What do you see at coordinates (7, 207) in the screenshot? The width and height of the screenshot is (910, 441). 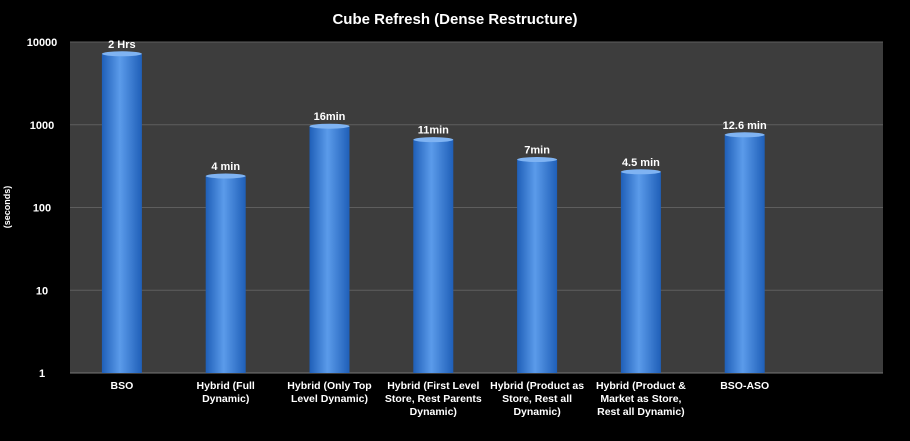 I see `y-axis-label: (seconds)` at bounding box center [7, 207].